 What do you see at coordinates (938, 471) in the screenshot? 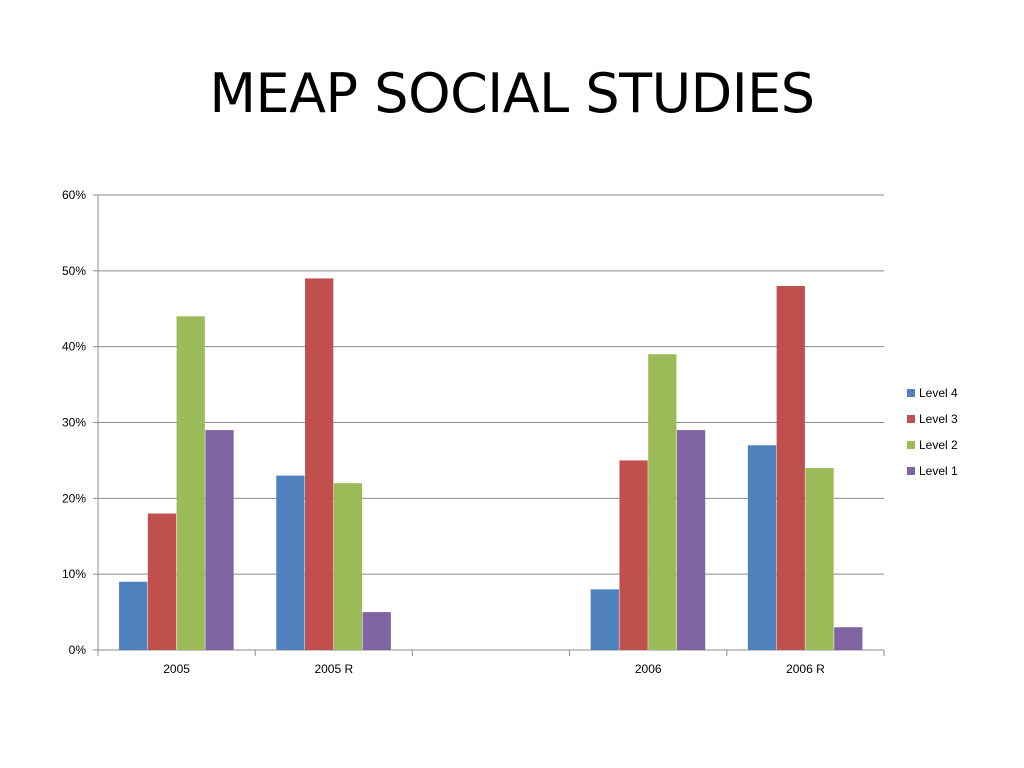
I see `legend-label: Level 1` at bounding box center [938, 471].